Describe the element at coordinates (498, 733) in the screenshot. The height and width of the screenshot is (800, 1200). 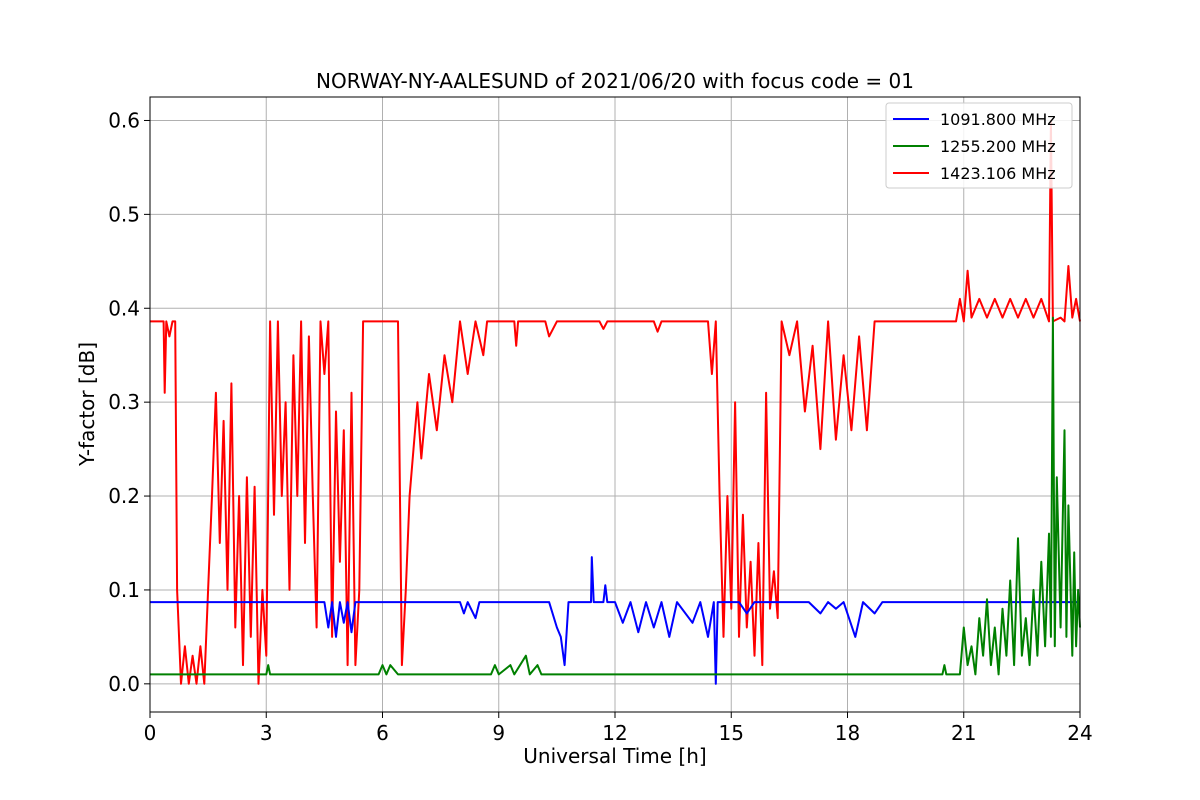
I see `x-tick-label: 9` at that location.